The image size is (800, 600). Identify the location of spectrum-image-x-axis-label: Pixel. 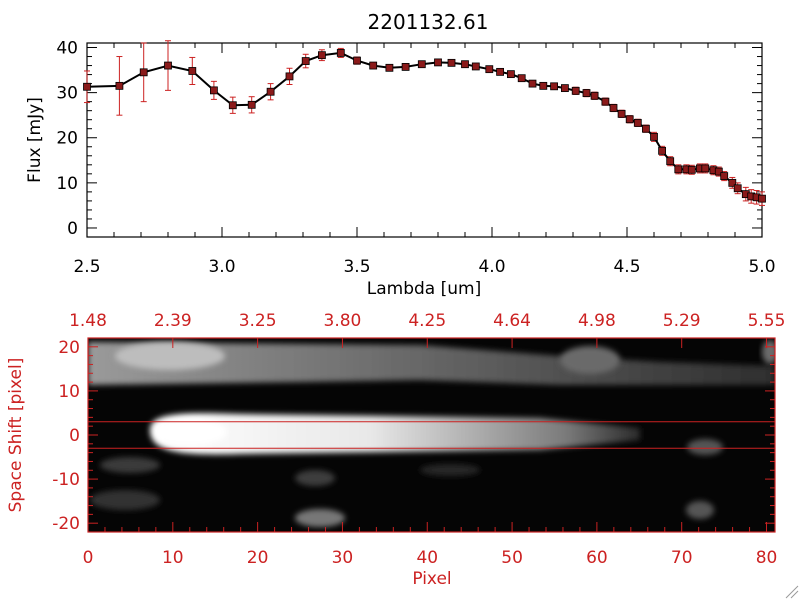
(431, 579).